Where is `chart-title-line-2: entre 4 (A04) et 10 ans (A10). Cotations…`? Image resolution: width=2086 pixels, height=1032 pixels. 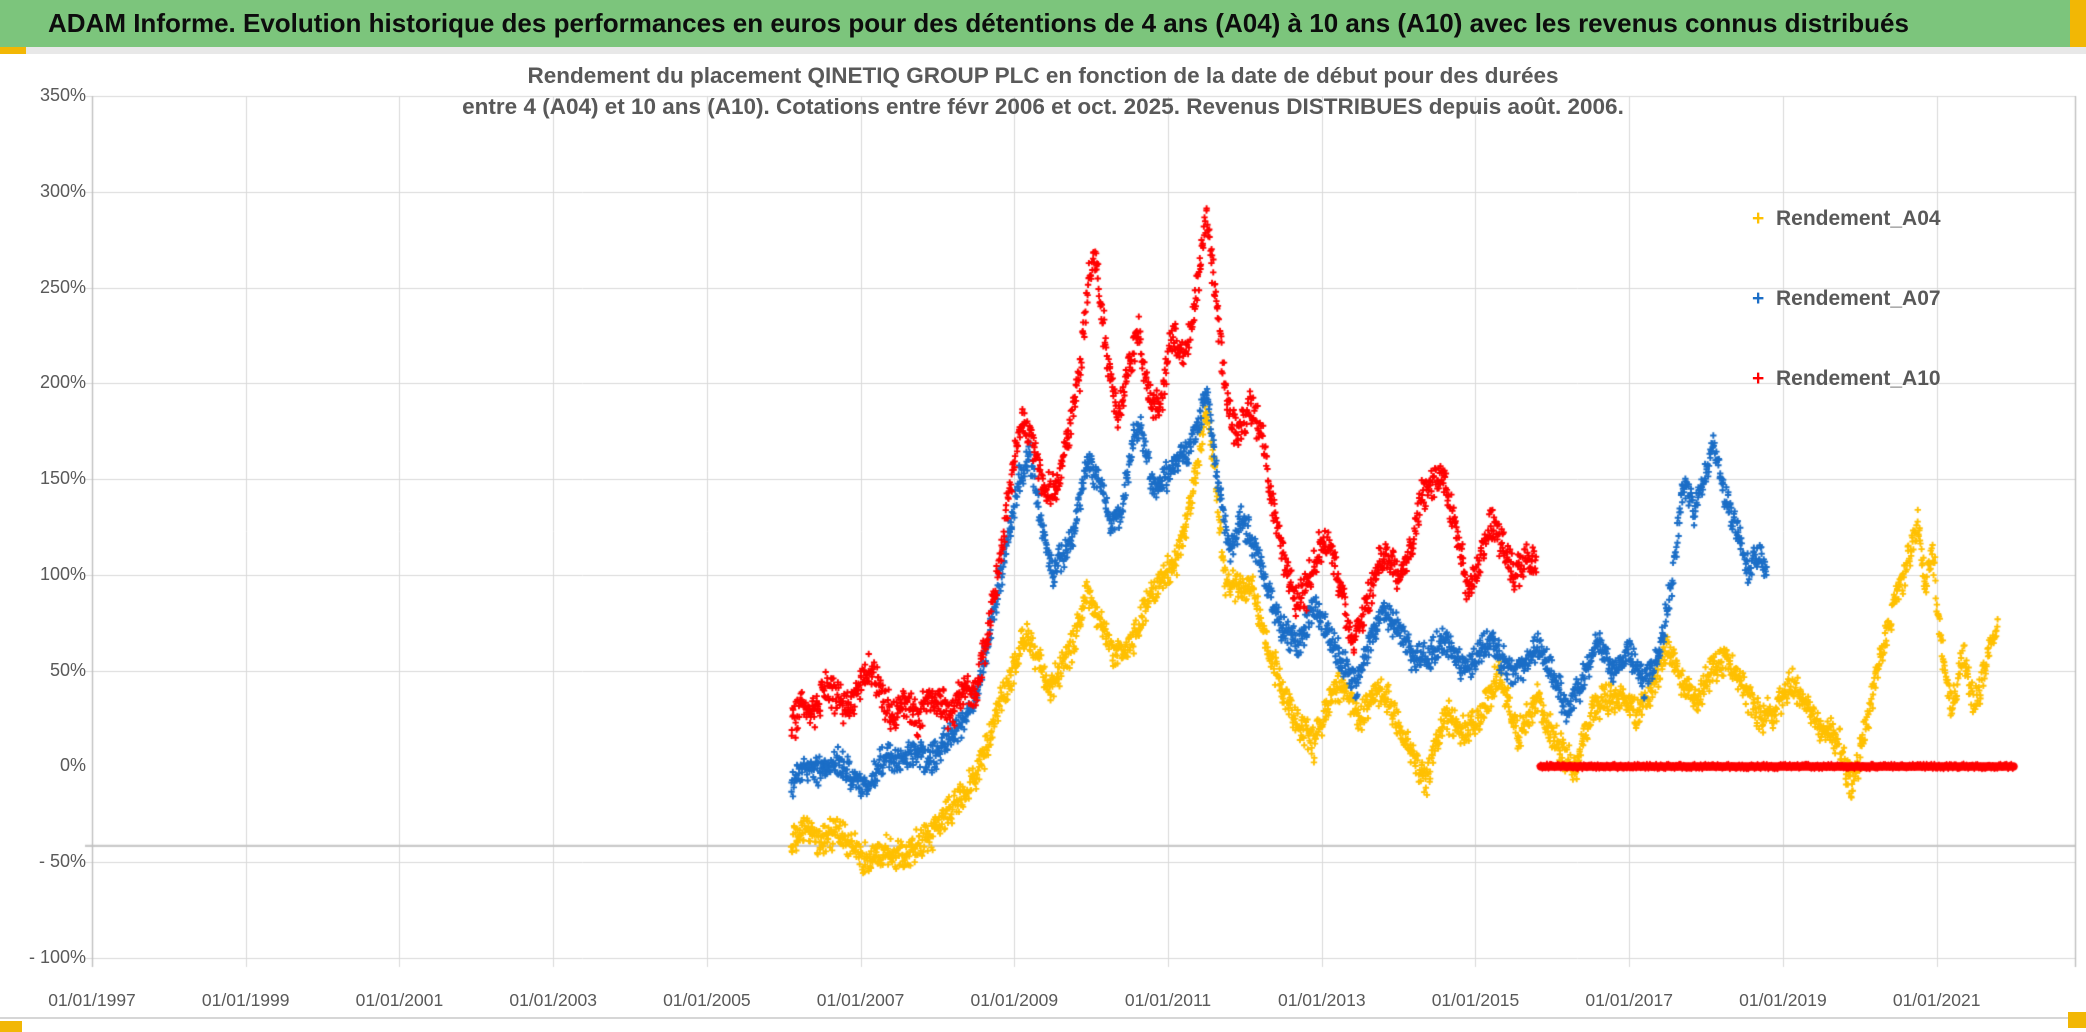
chart-title-line-2: entre 4 (A04) et 10 ans (A10). Cotations… is located at coordinates (1043, 106).